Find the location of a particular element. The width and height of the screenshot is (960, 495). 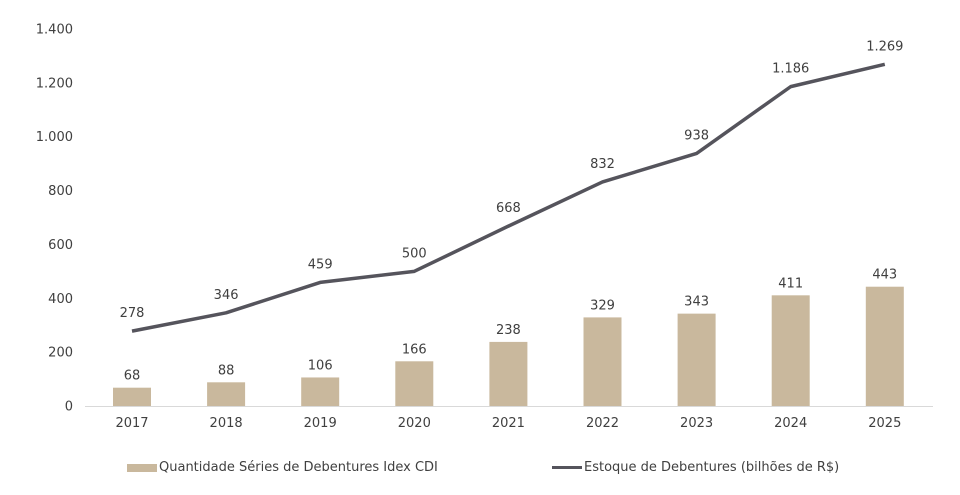

y-tick-label: 1.400 is located at coordinates (54, 30).